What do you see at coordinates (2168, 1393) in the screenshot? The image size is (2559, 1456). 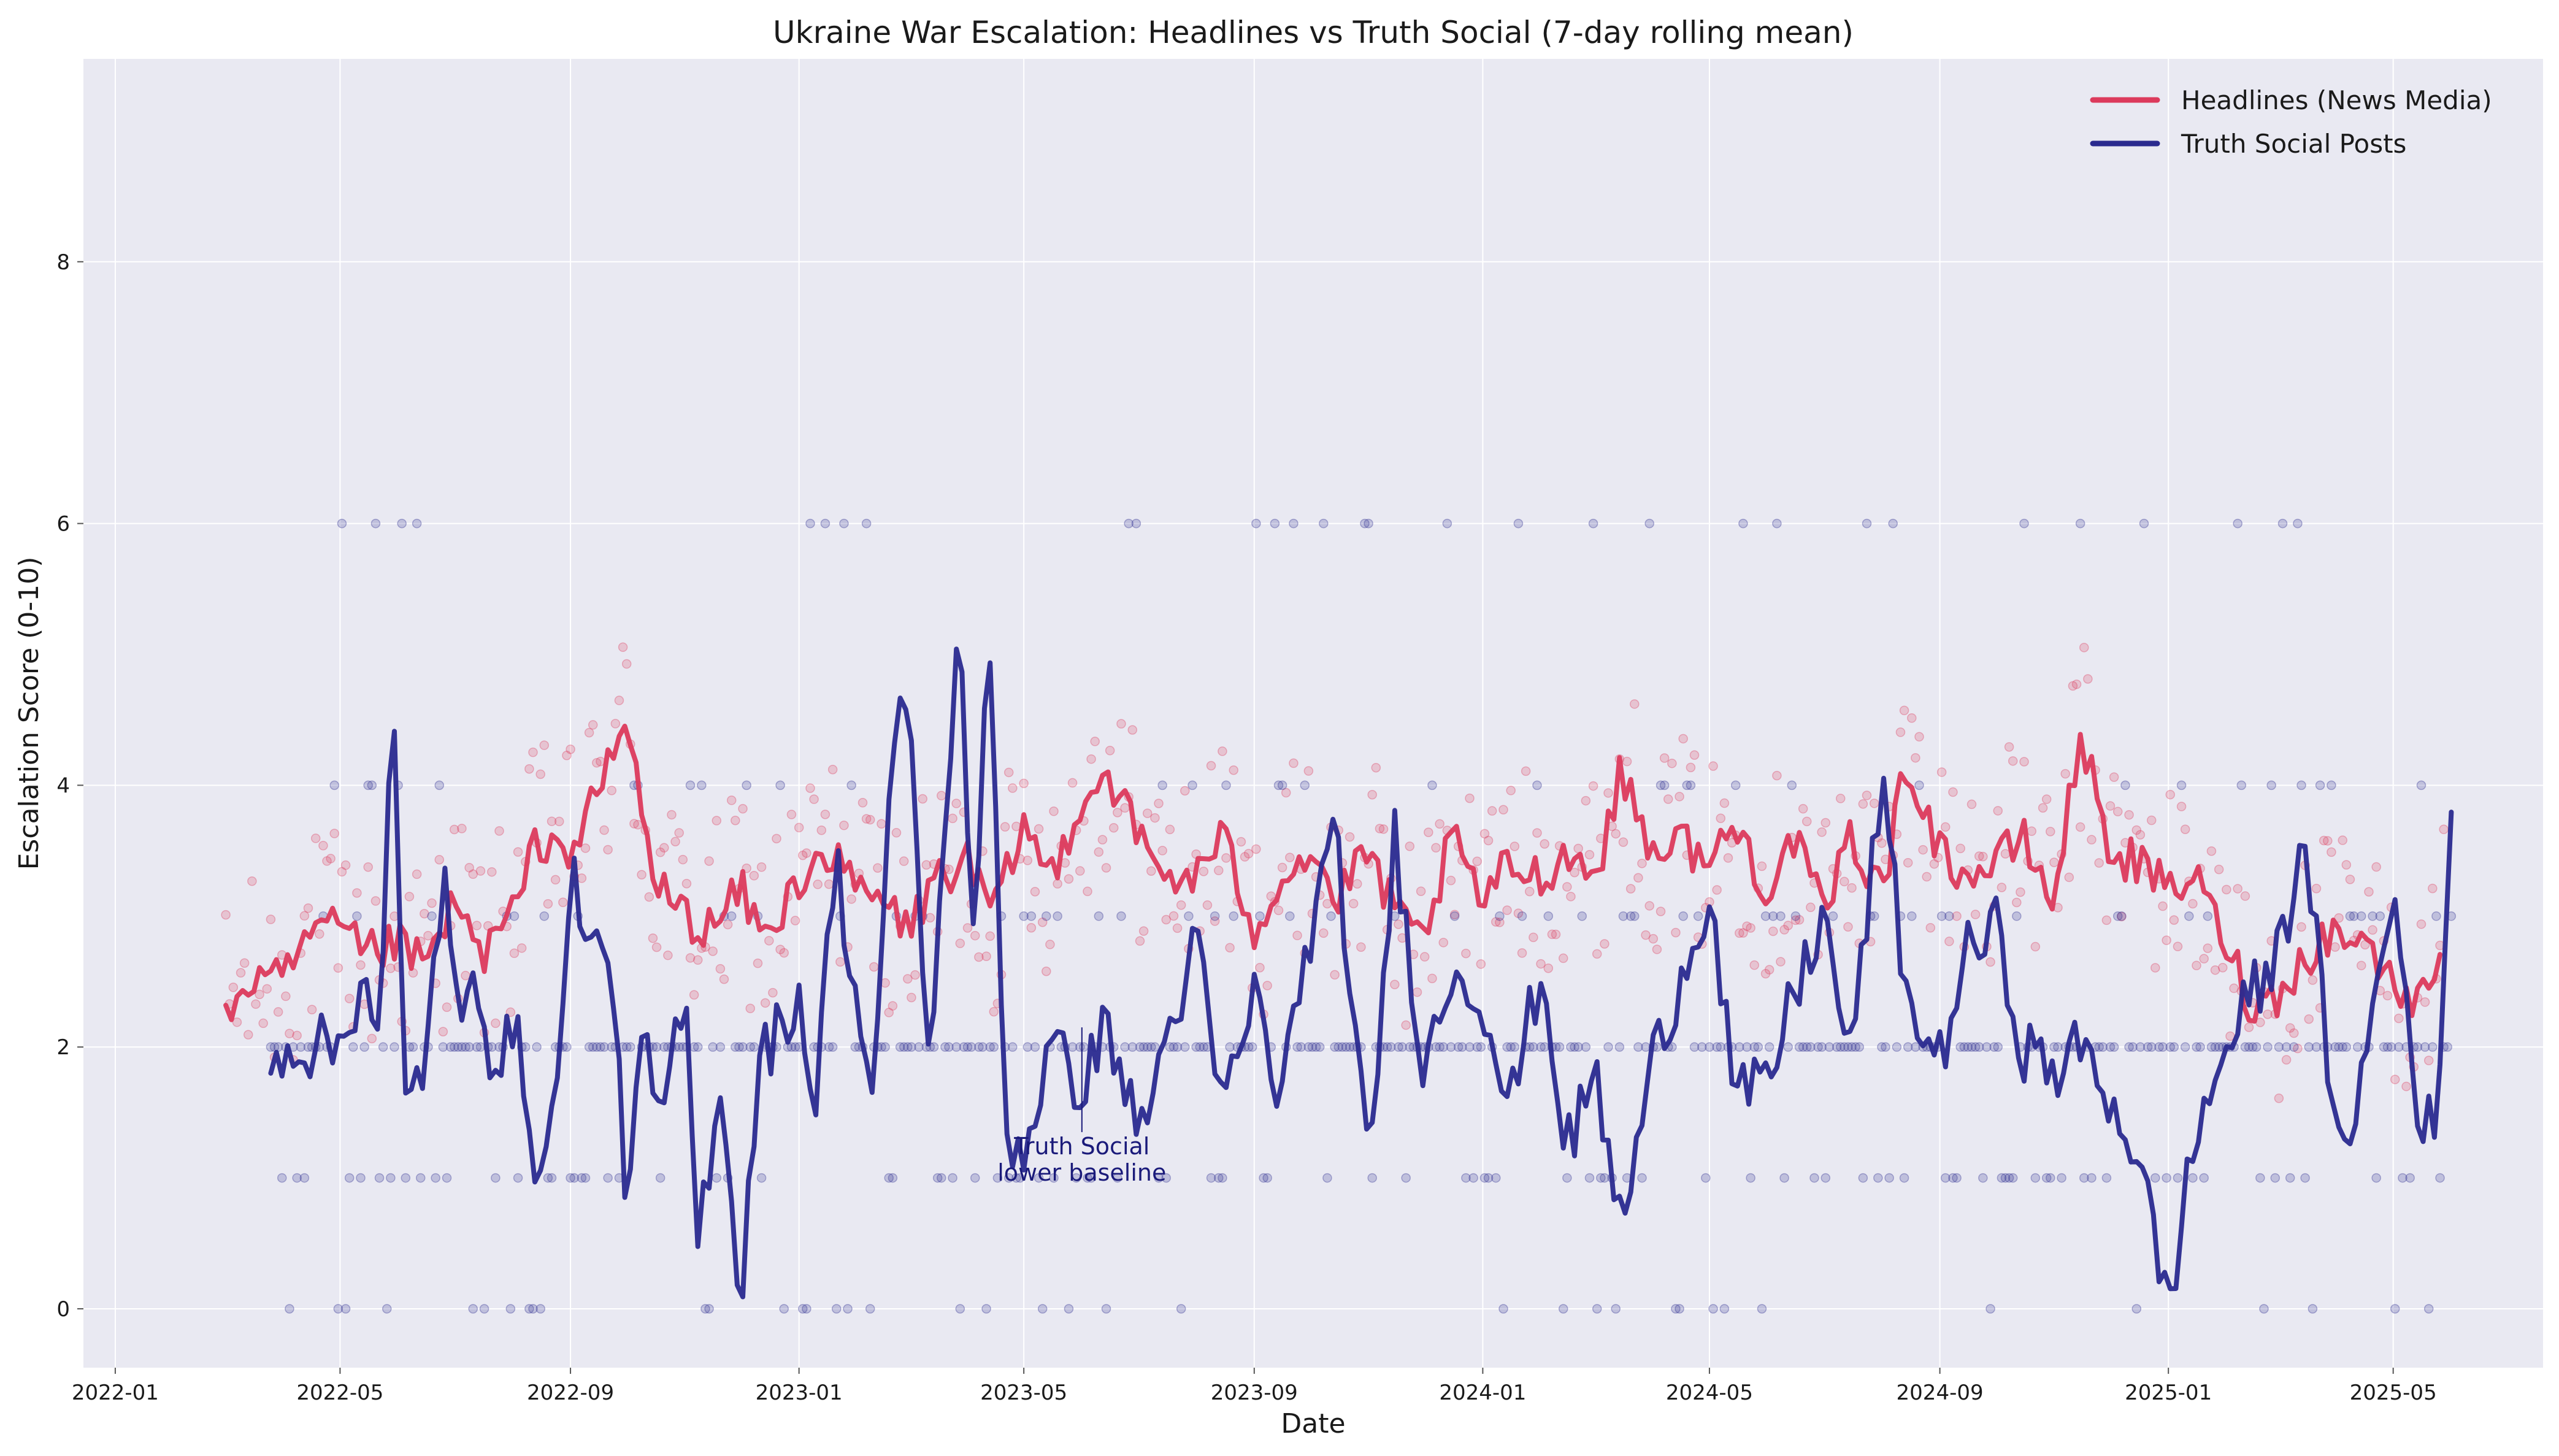 I see `x-tick-label: 2025-01` at bounding box center [2168, 1393].